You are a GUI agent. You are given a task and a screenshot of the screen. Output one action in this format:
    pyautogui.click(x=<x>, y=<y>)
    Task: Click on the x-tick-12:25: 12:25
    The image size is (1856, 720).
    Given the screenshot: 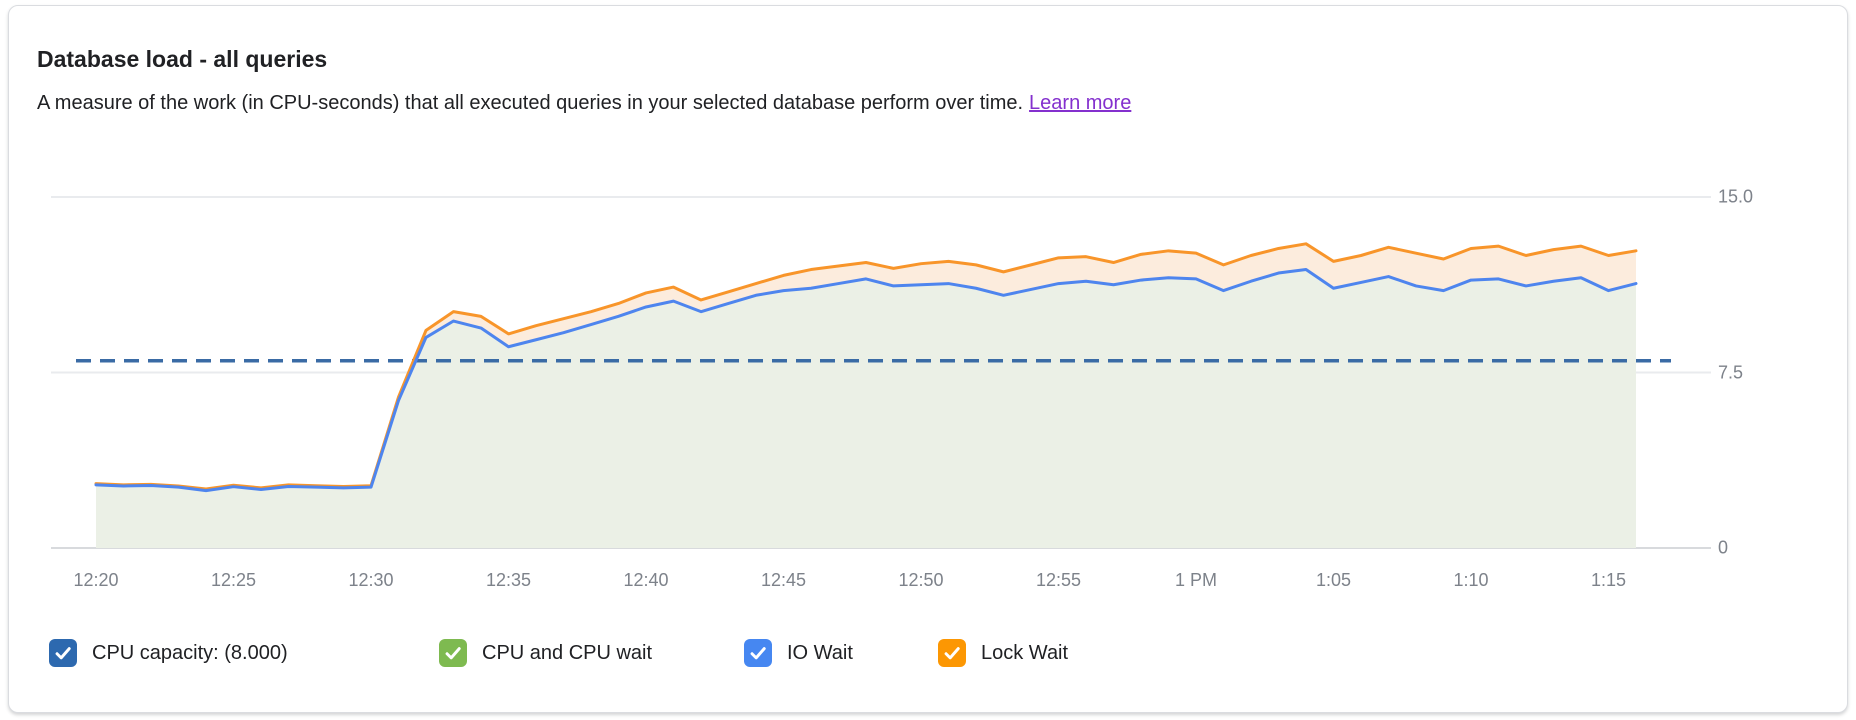 What is the action you would take?
    pyautogui.click(x=233, y=580)
    